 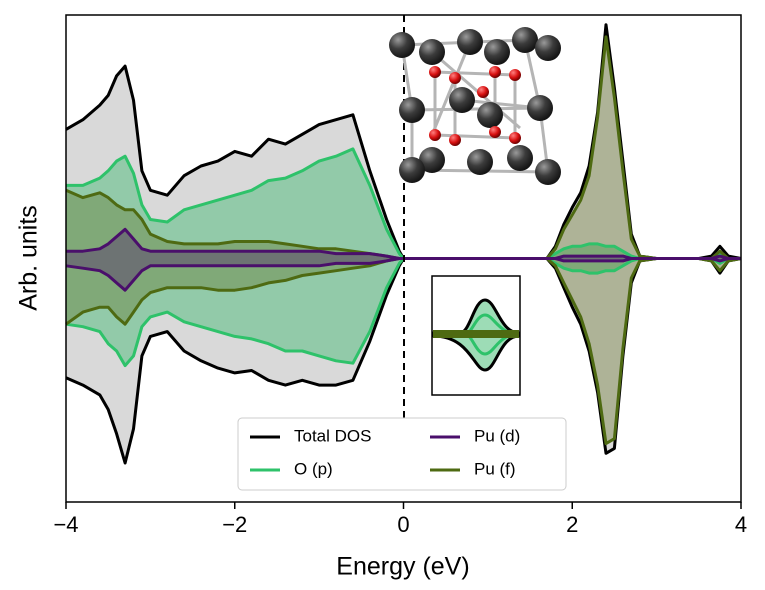 I want to click on x-tick-label: 0, so click(x=403, y=524).